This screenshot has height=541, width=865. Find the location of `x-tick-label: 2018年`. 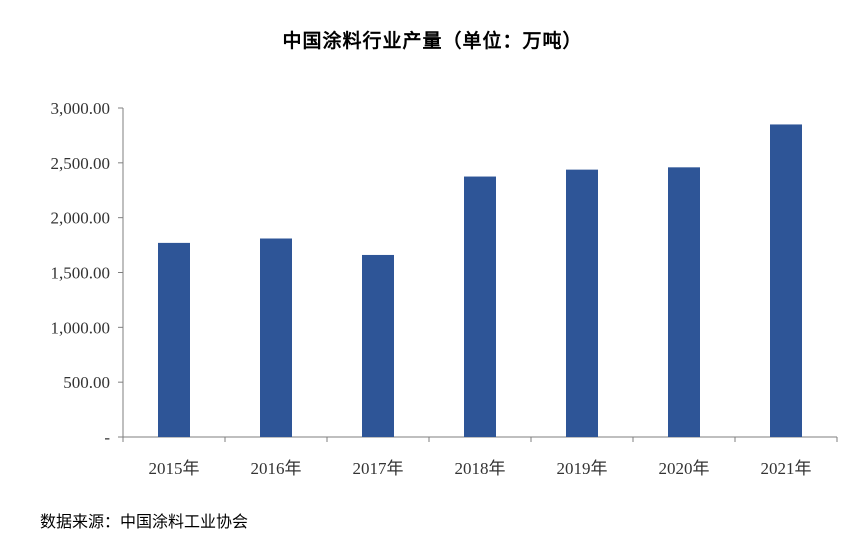

x-tick-label: 2018年 is located at coordinates (480, 468).